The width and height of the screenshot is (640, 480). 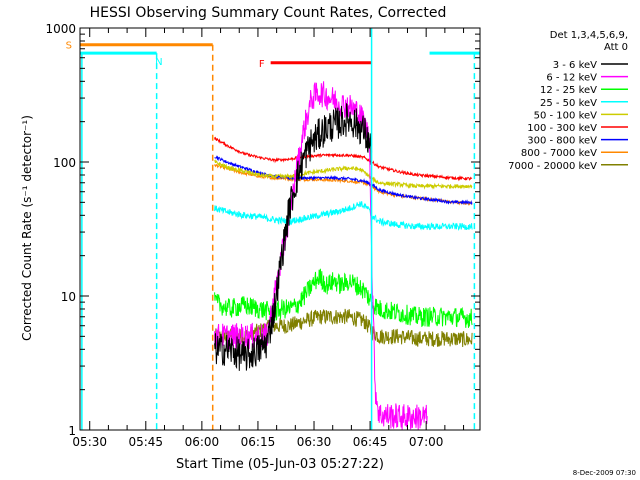 I want to click on x-tick-label: 06:15, so click(x=258, y=442).